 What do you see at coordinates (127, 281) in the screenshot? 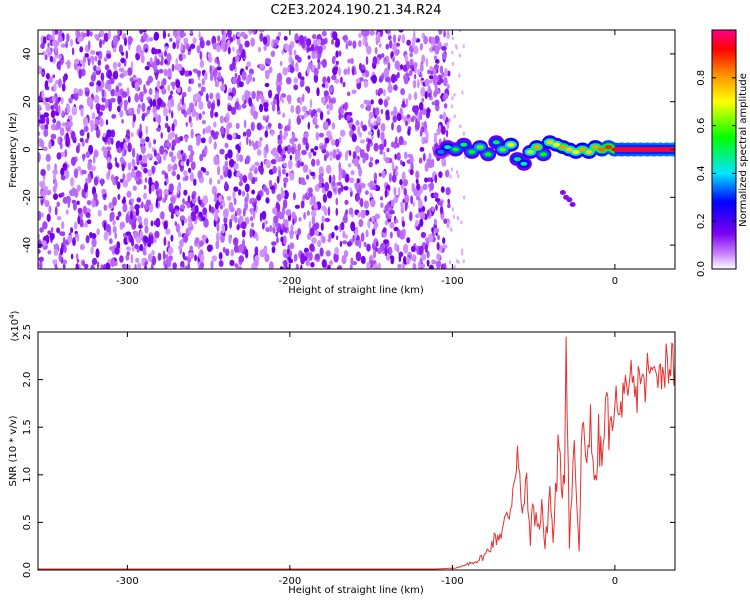
I see `x-tick-label: -300` at bounding box center [127, 281].